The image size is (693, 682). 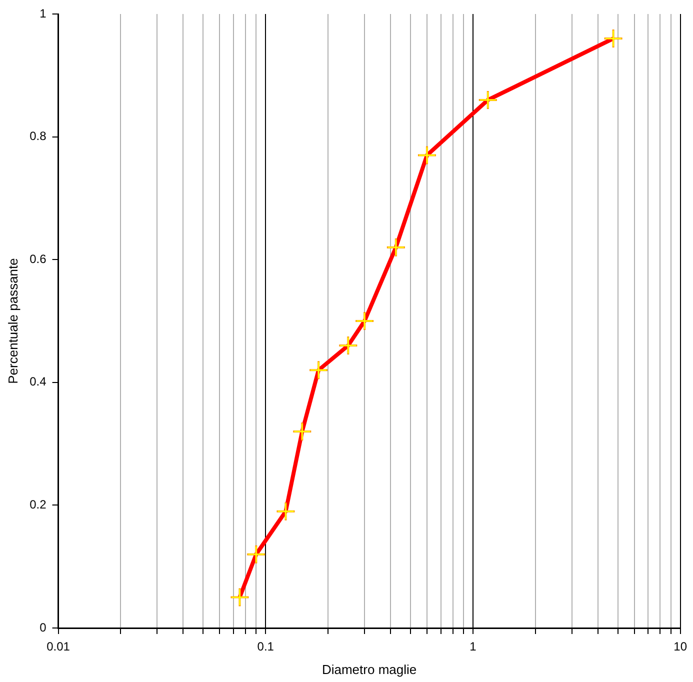 What do you see at coordinates (43, 627) in the screenshot?
I see `y-tick-label: 0` at bounding box center [43, 627].